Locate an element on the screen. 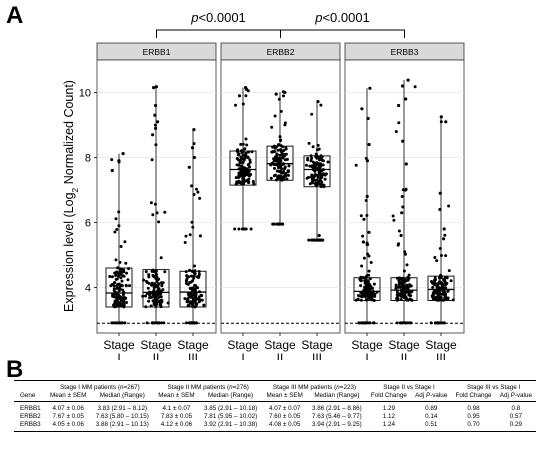 The width and height of the screenshot is (550, 458). panel-a-letter: A is located at coordinates (15, 15).